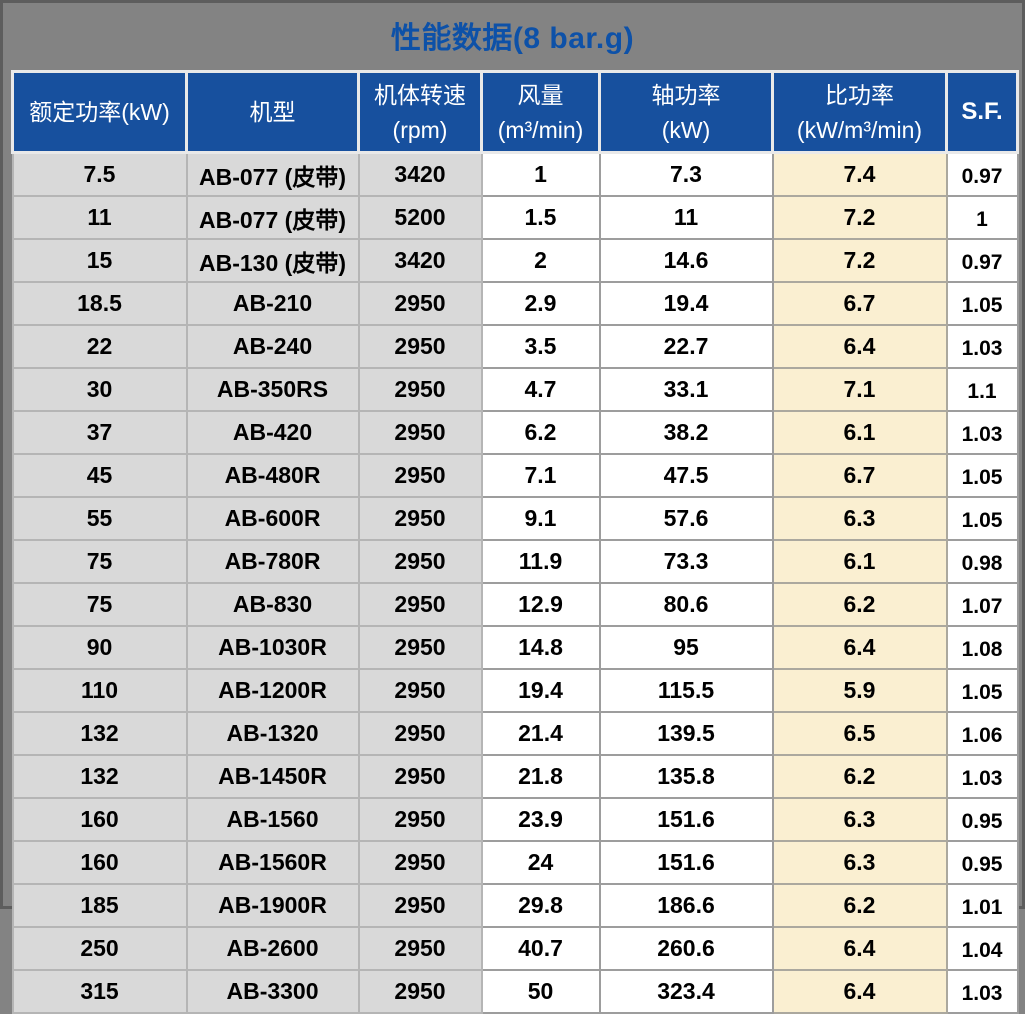 The width and height of the screenshot is (1025, 1014). Describe the element at coordinates (272, 991) in the screenshot. I see `cell-model: AB-3300` at that location.